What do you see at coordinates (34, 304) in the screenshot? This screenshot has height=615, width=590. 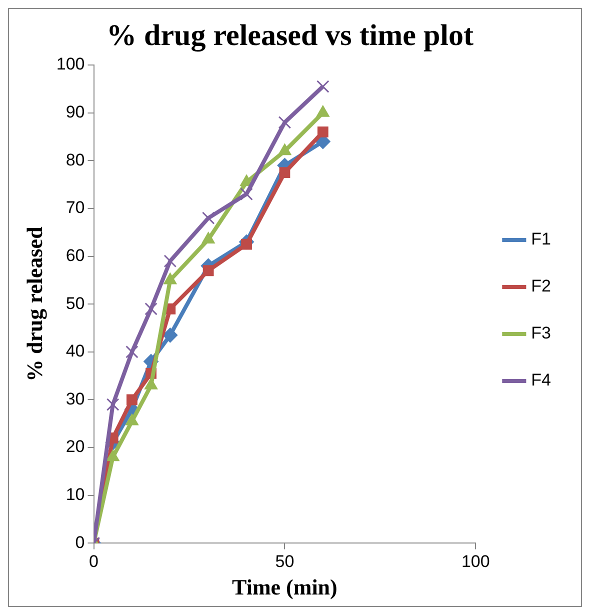 I see `y-axis-title: % drug released` at bounding box center [34, 304].